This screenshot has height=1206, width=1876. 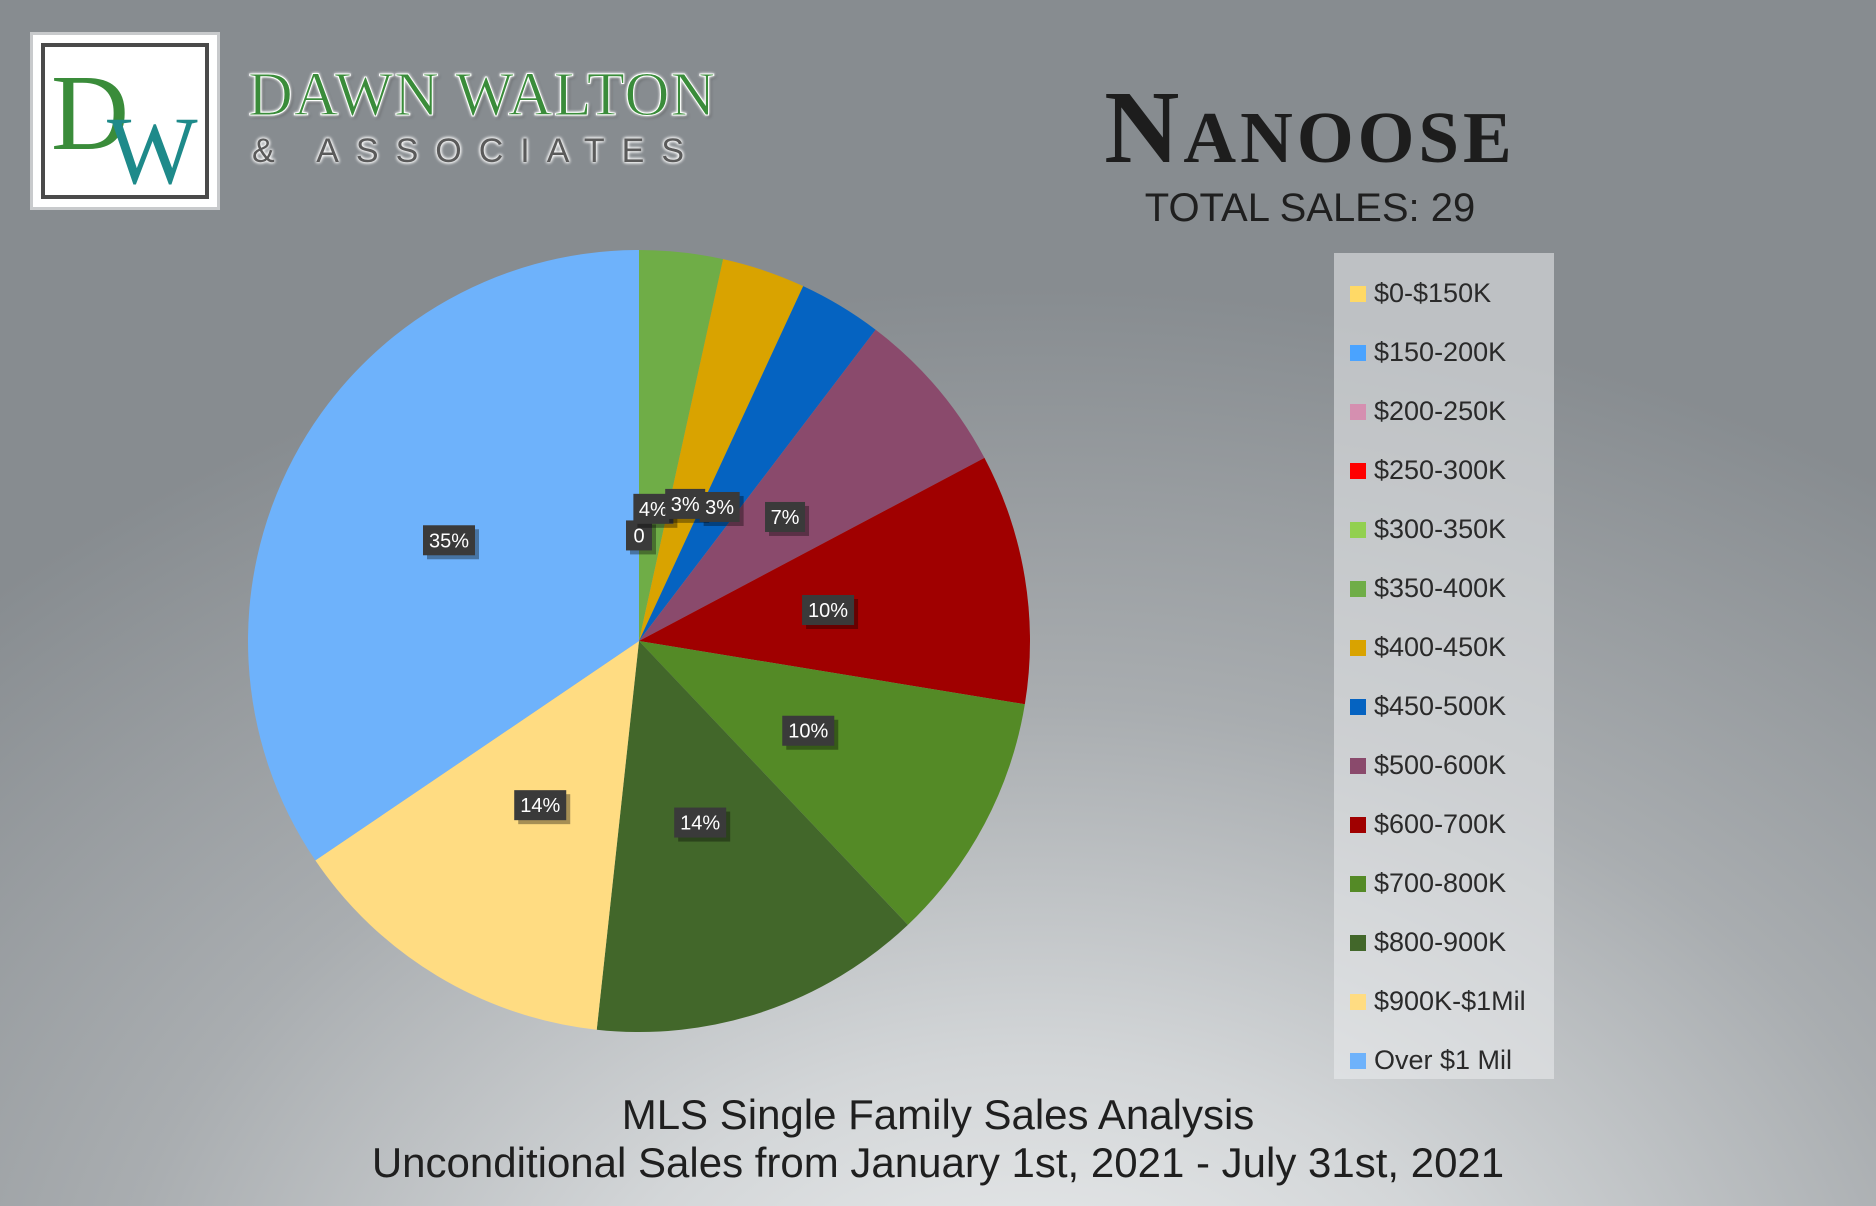 What do you see at coordinates (1440, 647) in the screenshot?
I see `legend-label: $400-450K` at bounding box center [1440, 647].